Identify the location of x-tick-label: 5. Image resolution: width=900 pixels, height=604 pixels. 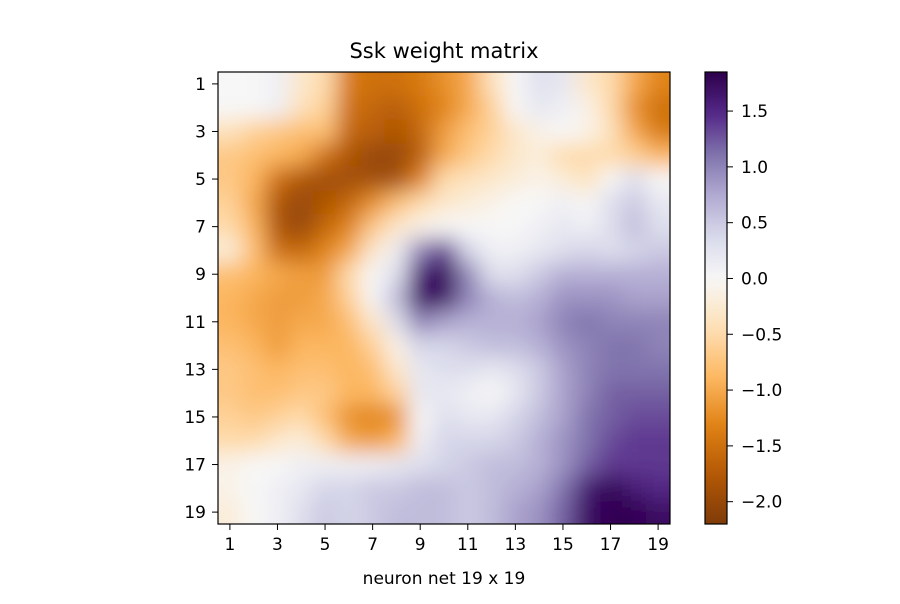
(325, 545).